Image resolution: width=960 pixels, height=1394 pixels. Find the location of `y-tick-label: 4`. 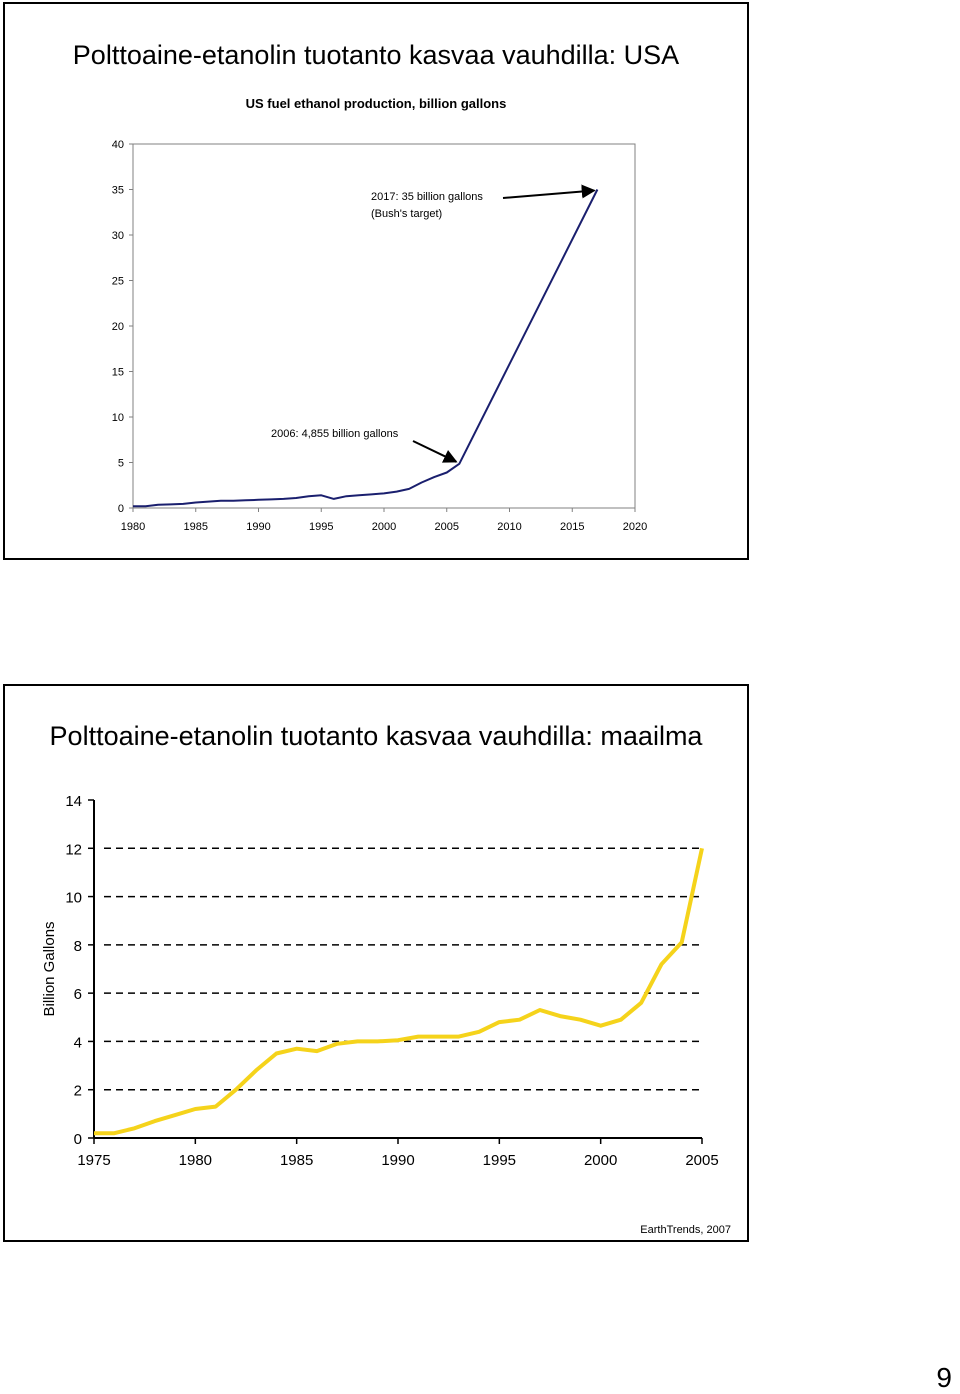

y-tick-label: 4 is located at coordinates (78, 1042).